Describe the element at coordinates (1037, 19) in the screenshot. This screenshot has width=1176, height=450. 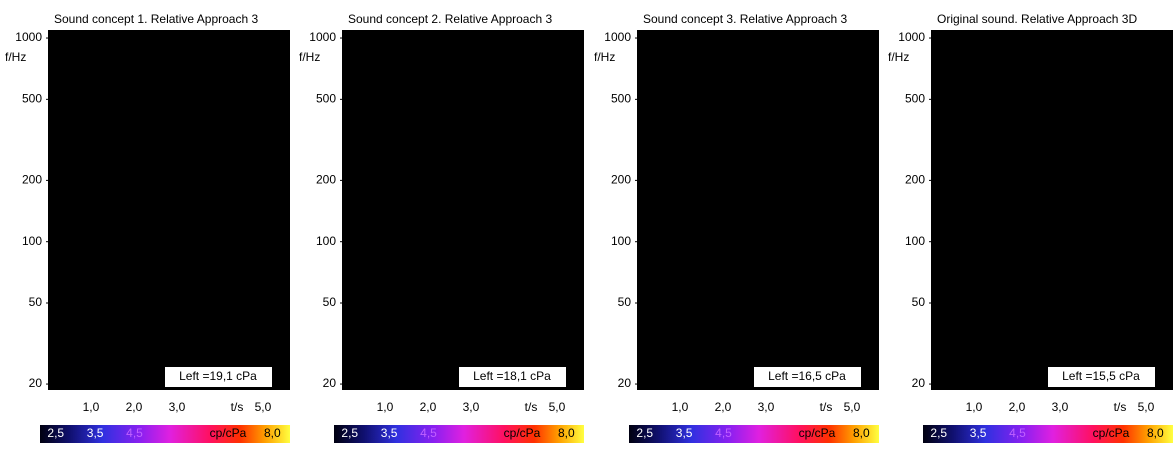
I see `panel-title: Original sound. Relative Approach 3D` at that location.